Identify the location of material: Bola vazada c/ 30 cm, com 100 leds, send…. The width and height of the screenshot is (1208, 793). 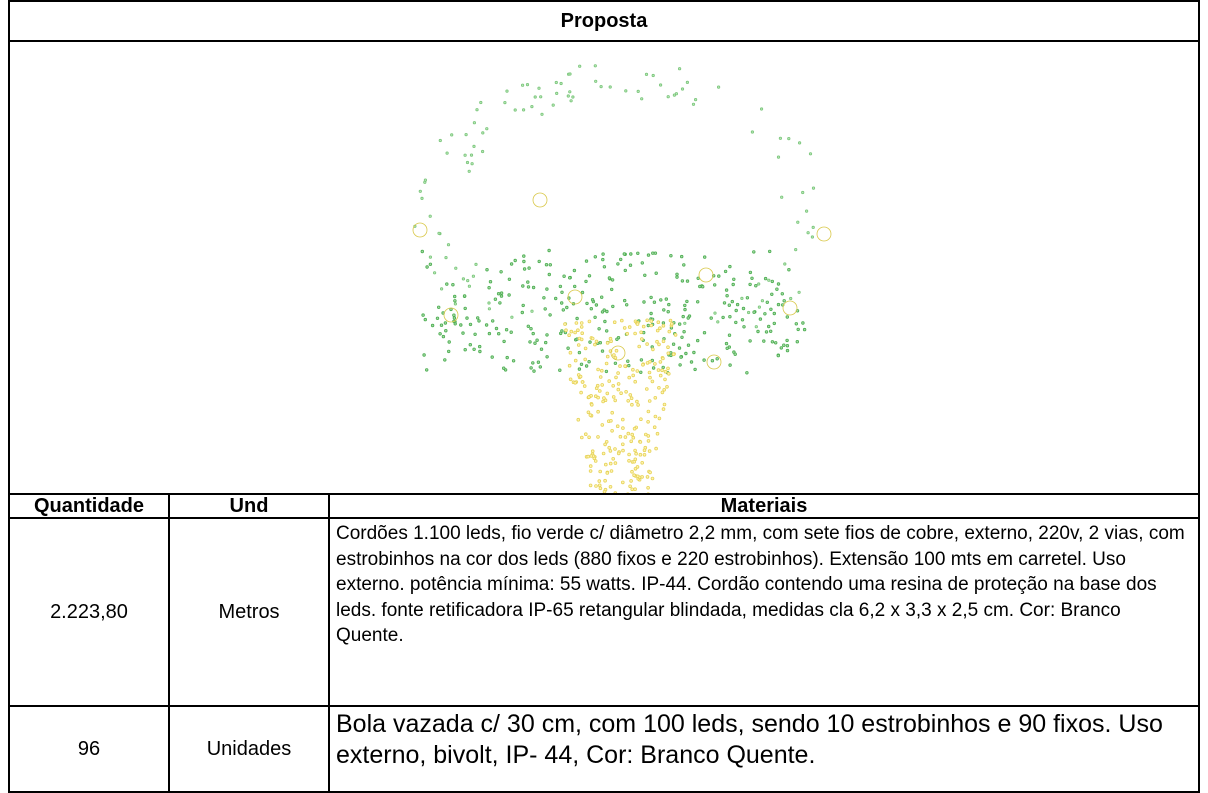
(764, 749).